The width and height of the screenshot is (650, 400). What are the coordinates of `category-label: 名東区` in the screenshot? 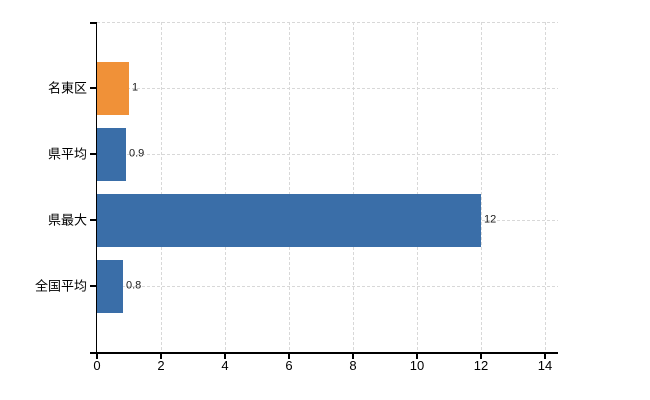 It's located at (67, 88).